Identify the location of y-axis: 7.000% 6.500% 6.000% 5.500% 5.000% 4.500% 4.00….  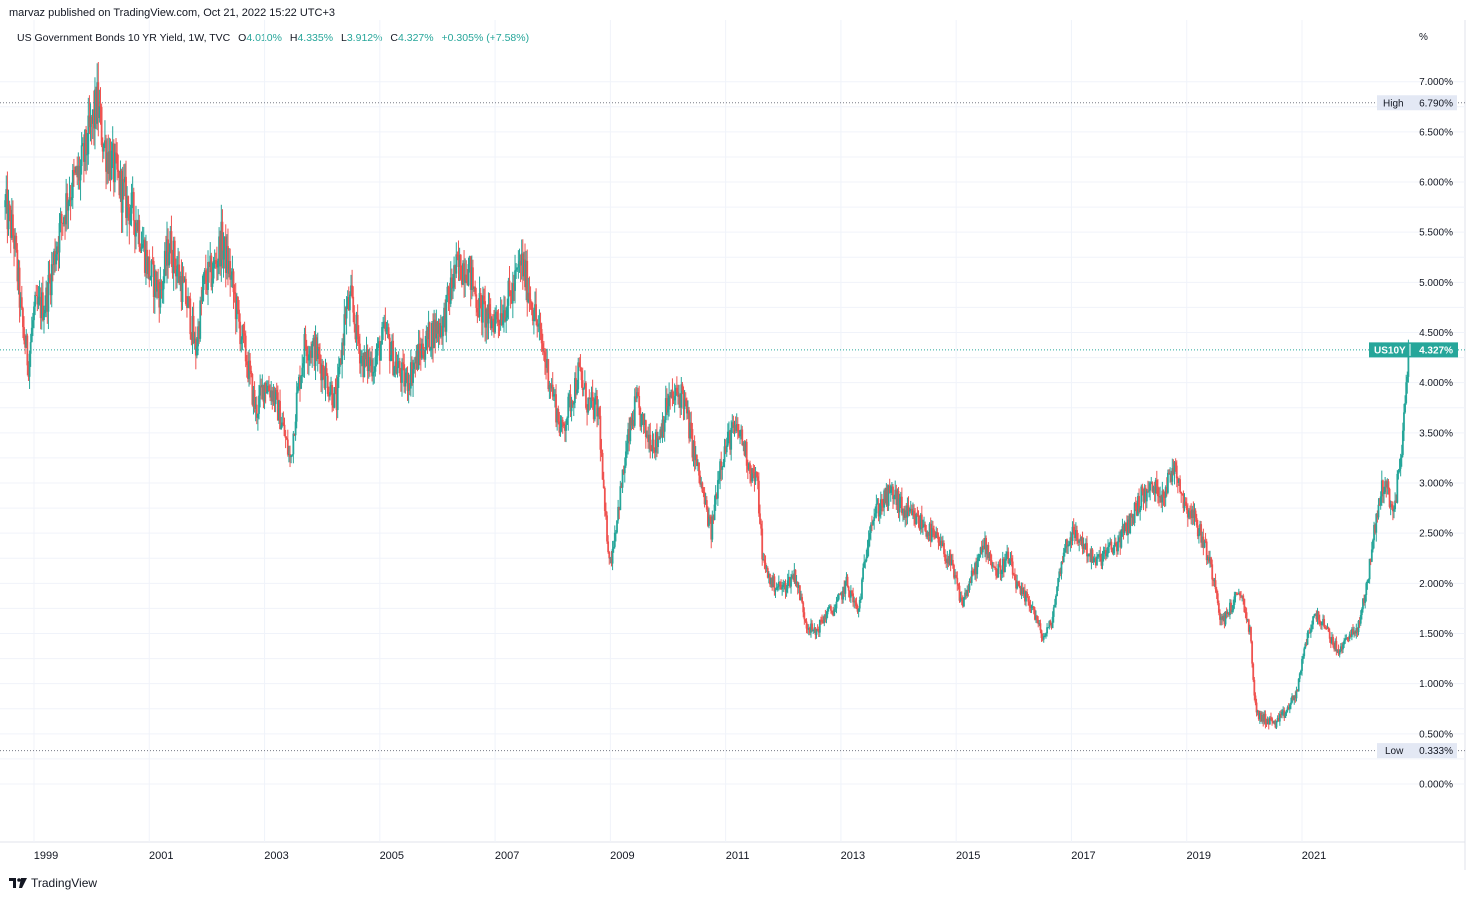
(1436, 433).